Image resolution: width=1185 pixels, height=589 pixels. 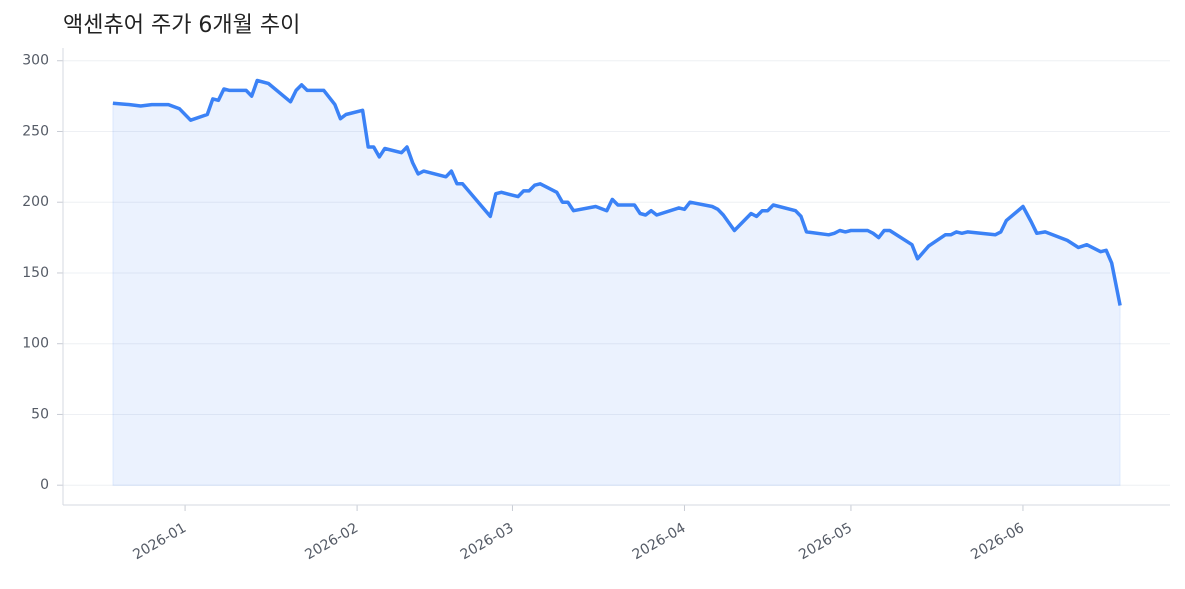 What do you see at coordinates (487, 541) in the screenshot?
I see `x-tick-label: 2026-03` at bounding box center [487, 541].